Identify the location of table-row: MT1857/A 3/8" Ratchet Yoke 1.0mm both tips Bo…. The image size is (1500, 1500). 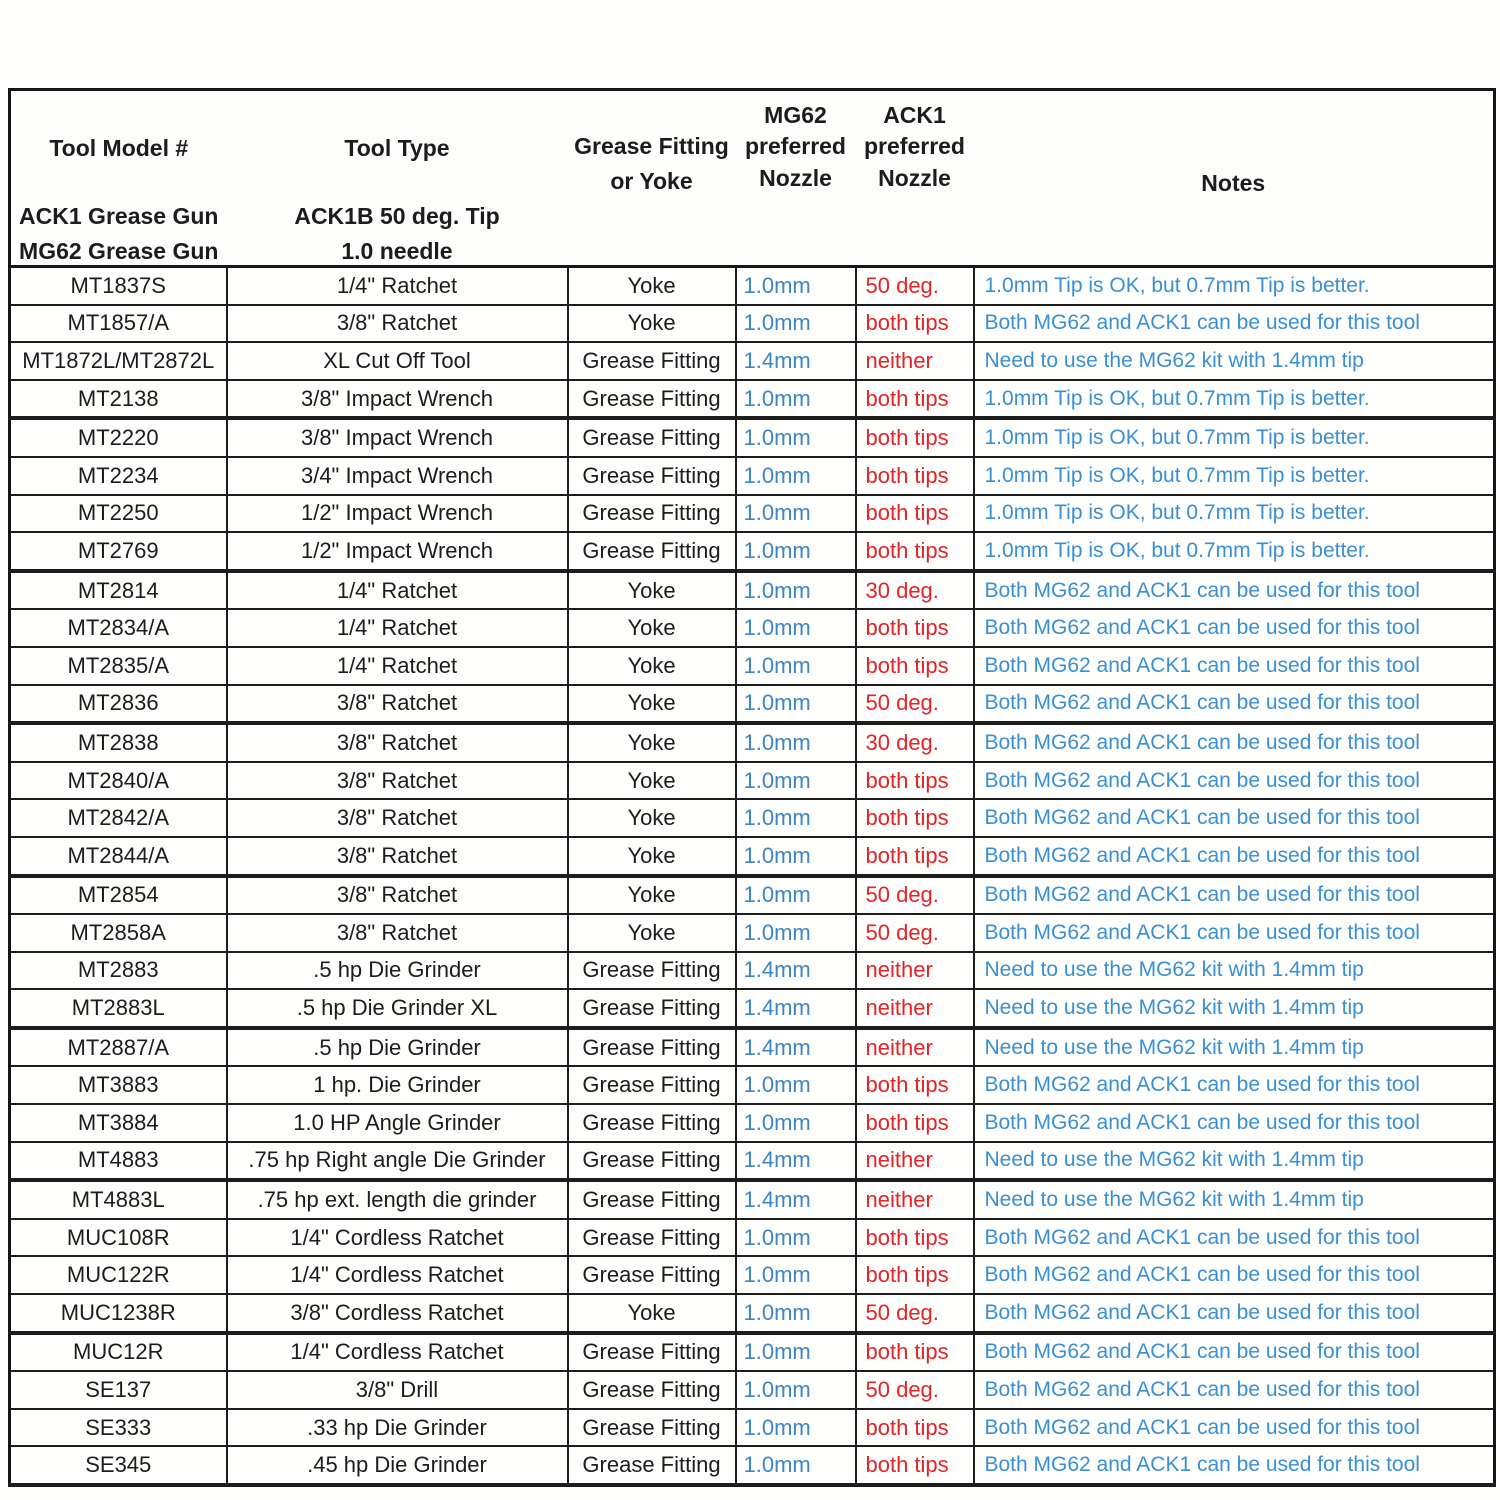
(752, 323).